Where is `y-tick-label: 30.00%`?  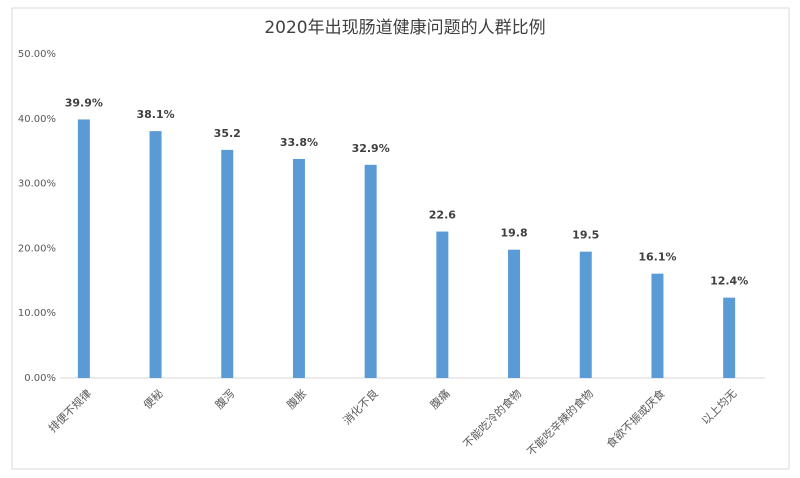 y-tick-label: 30.00% is located at coordinates (37, 184).